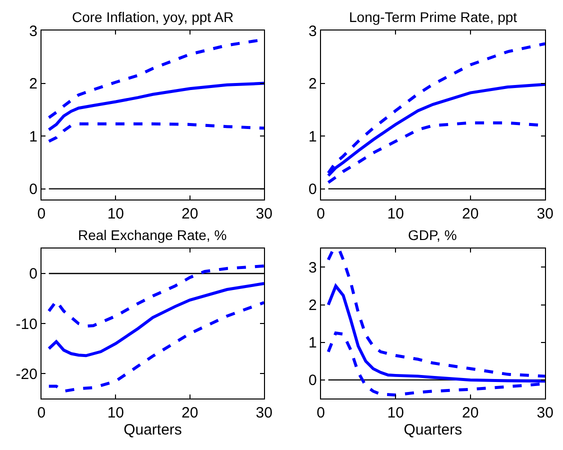  What do you see at coordinates (27, 324) in the screenshot?
I see `y-tick-label: -10` at bounding box center [27, 324].